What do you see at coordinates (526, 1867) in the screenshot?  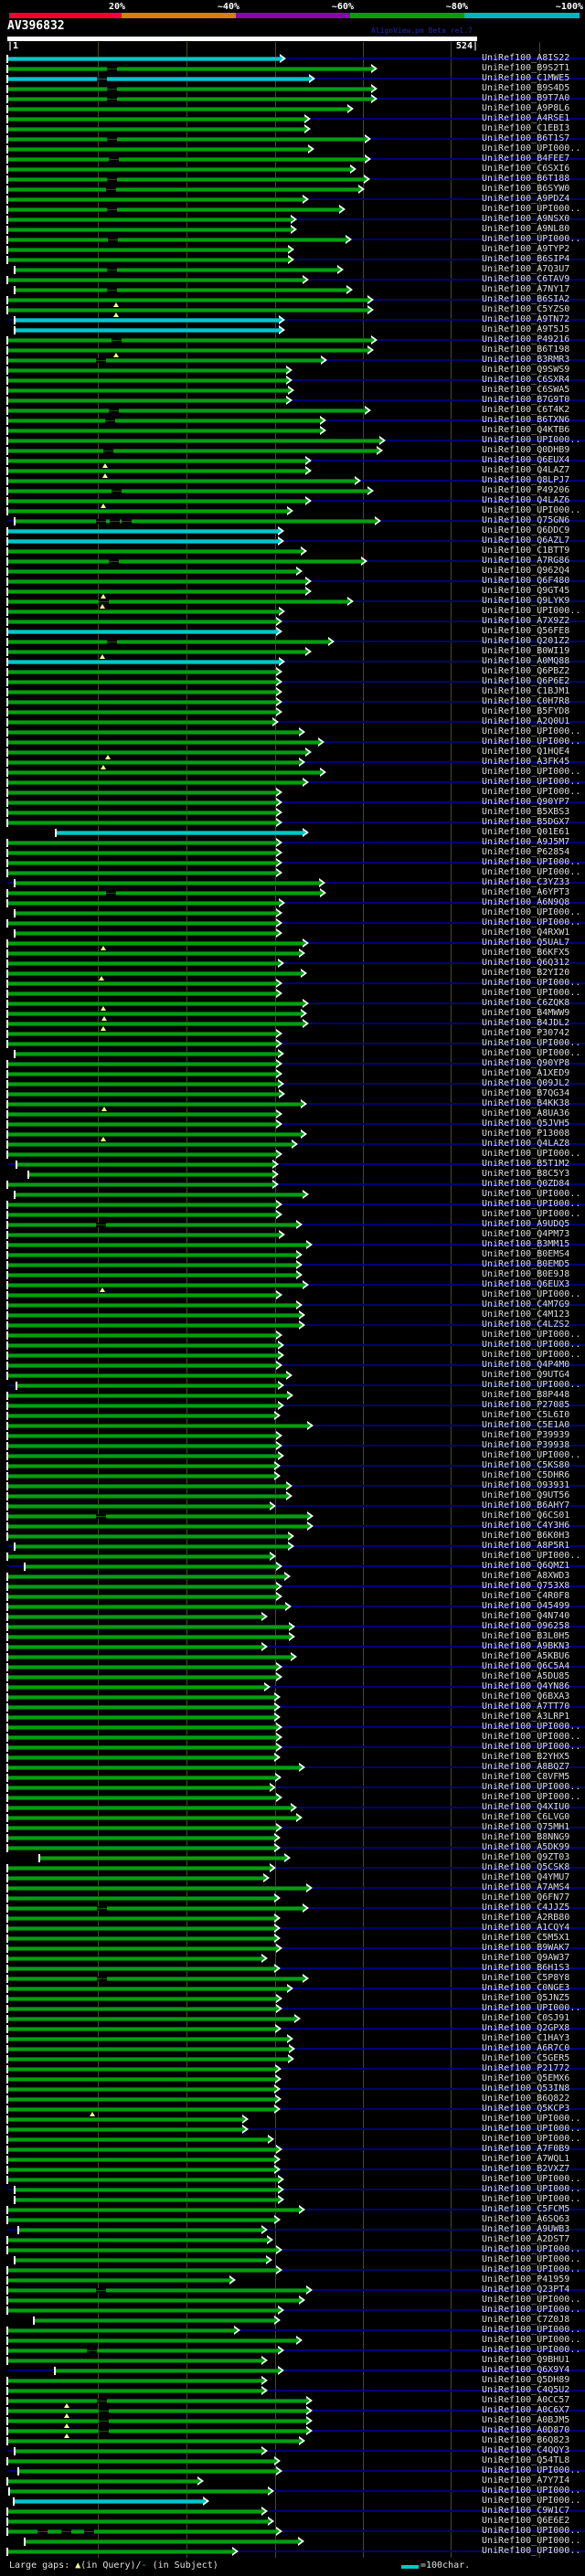 I see `hit-label: UniRef100_Q5CSK8` at bounding box center [526, 1867].